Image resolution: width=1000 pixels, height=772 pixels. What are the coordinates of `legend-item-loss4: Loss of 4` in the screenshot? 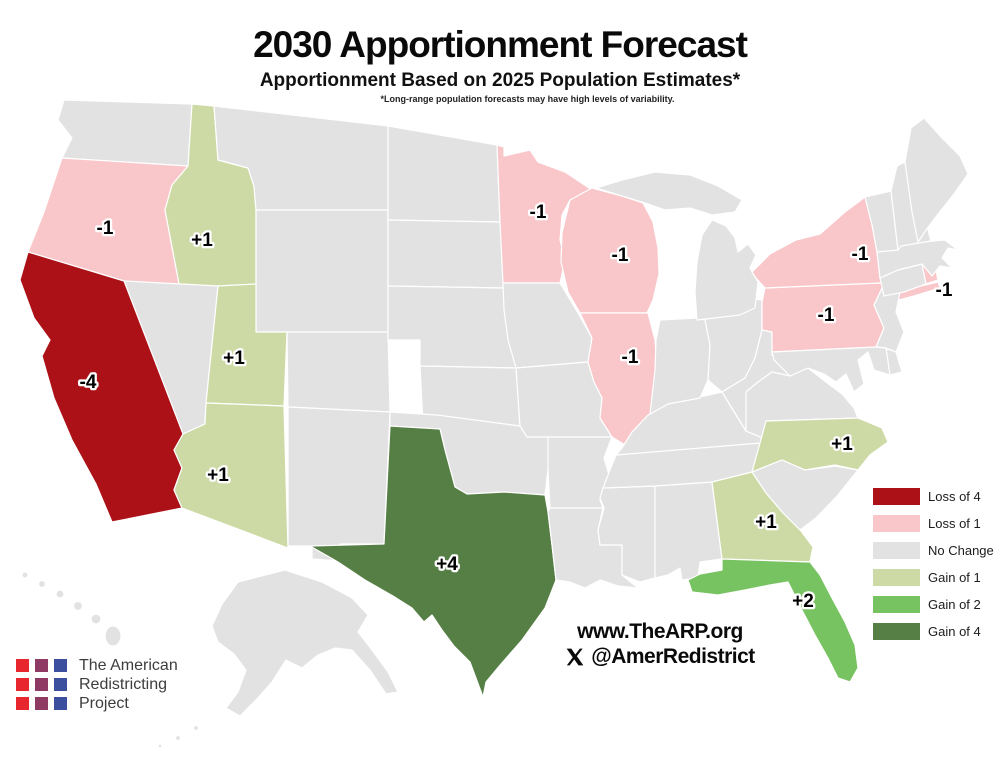 It's located at (933, 496).